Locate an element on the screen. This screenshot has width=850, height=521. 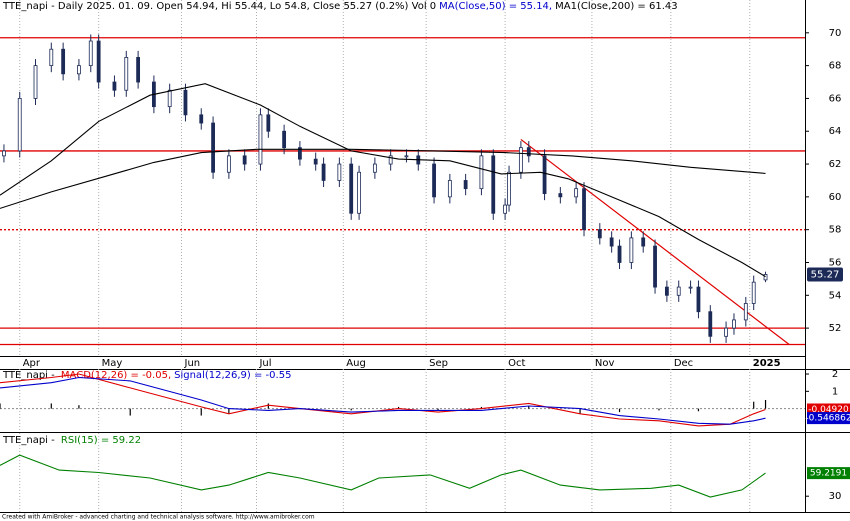
x-tick-label: May is located at coordinates (112, 363).